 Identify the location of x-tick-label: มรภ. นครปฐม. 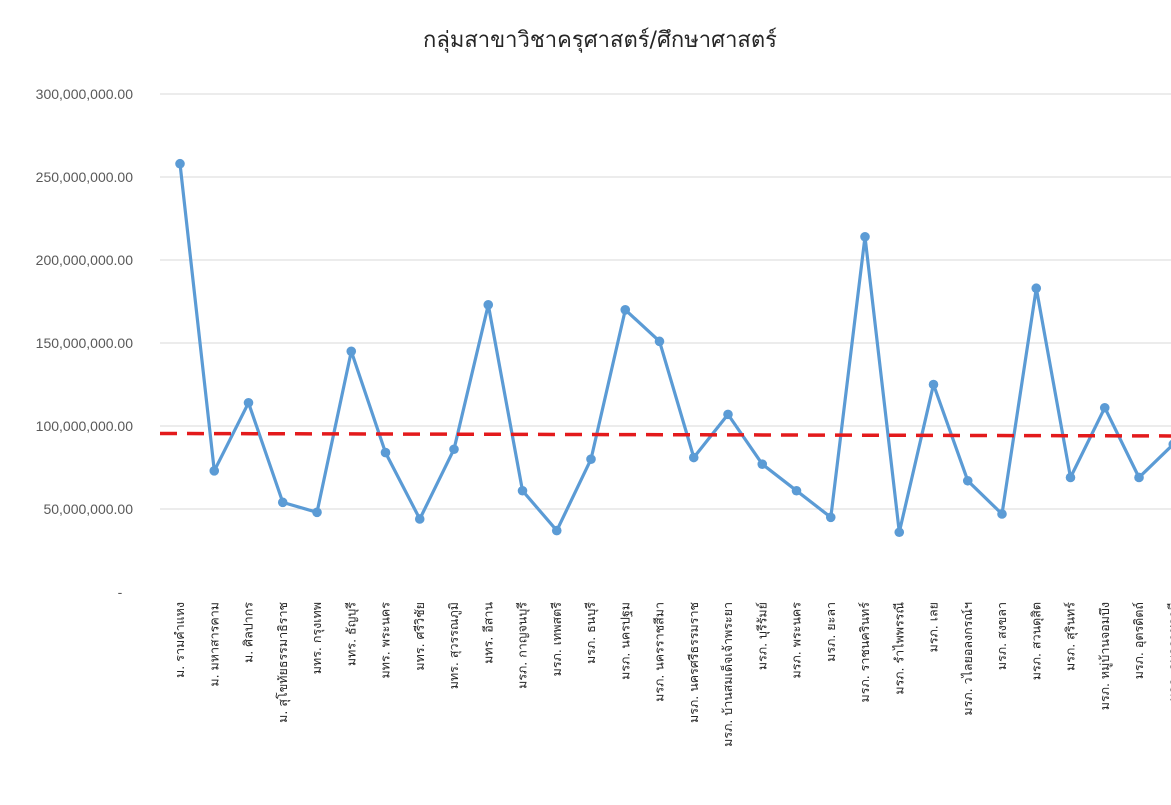
(624, 641).